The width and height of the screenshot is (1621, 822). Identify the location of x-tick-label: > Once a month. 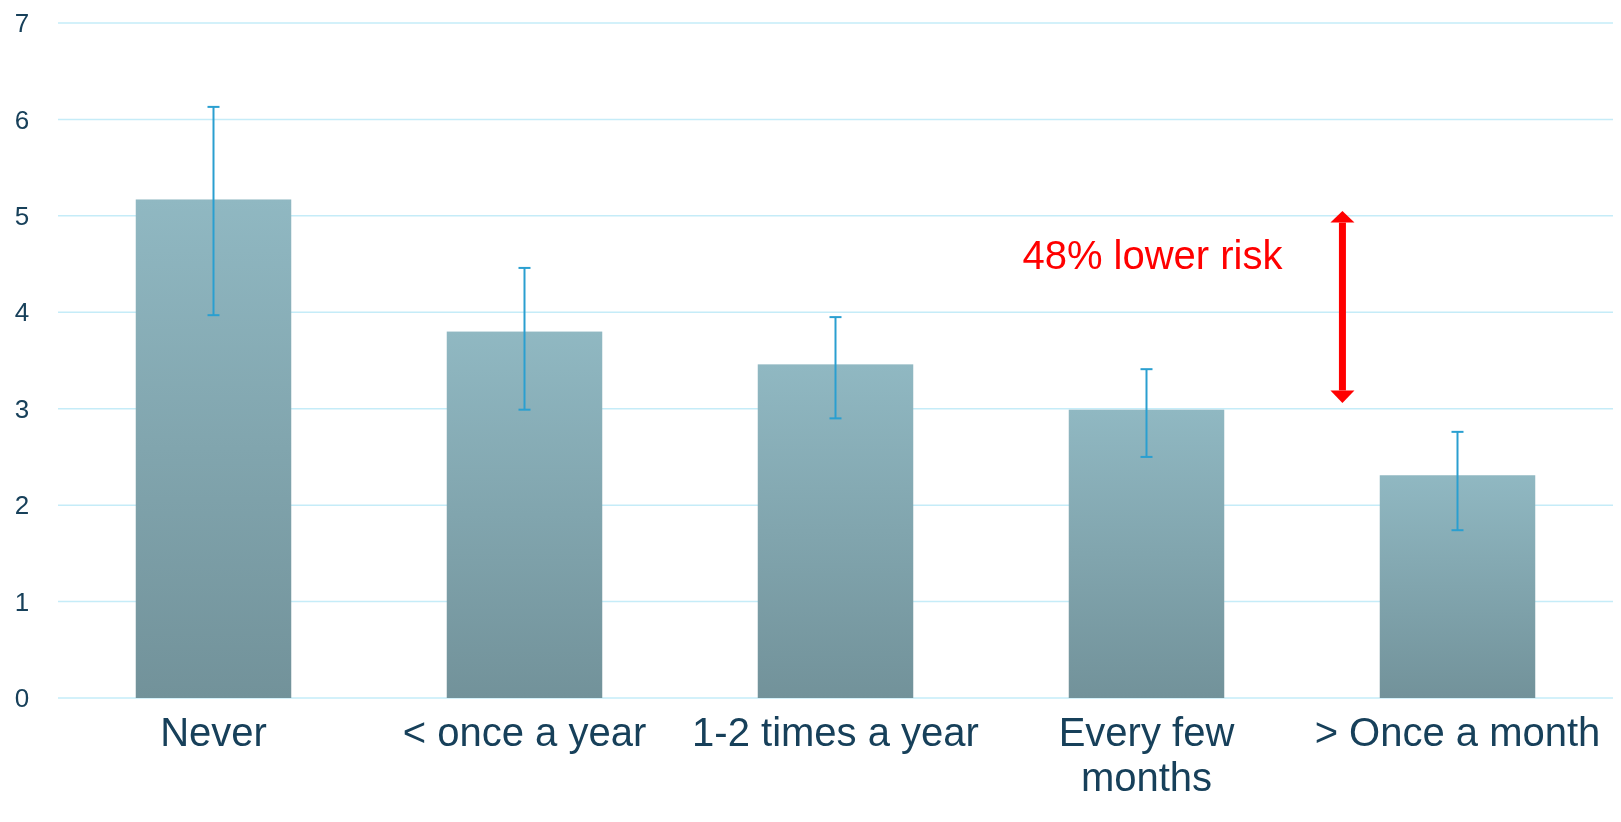
(1457, 732).